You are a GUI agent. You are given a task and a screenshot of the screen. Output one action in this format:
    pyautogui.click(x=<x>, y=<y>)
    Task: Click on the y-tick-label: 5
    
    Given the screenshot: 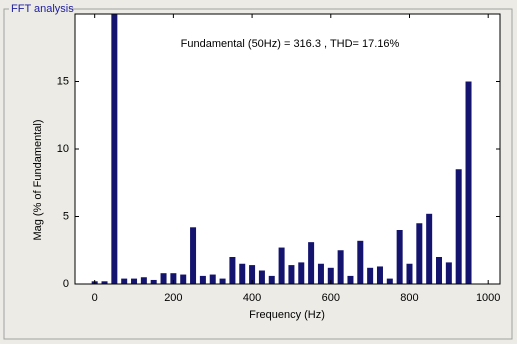 What is the action you would take?
    pyautogui.click(x=66, y=216)
    